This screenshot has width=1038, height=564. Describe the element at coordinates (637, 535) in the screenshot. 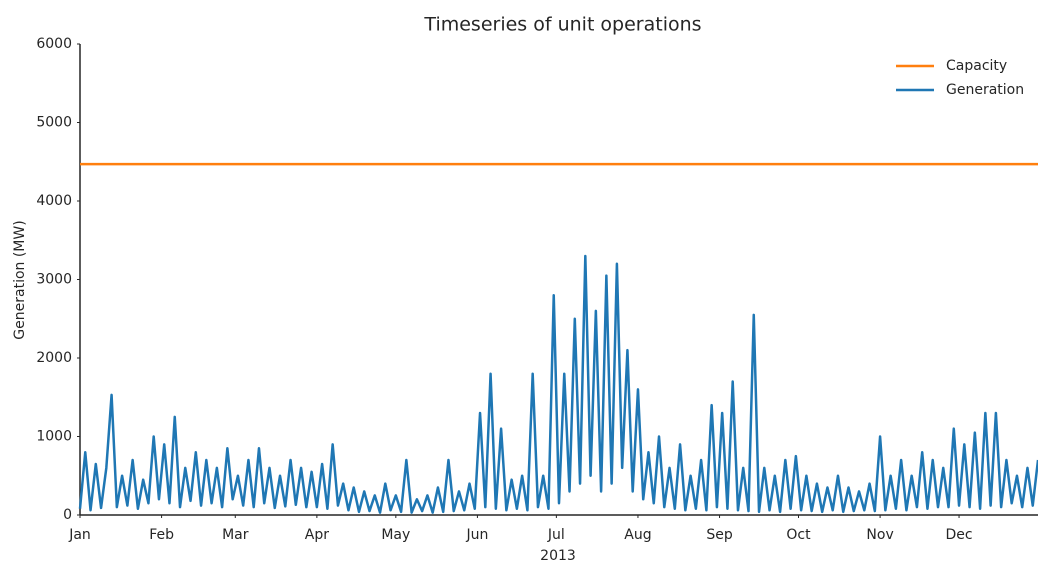

I see `x-tick-label: Aug` at that location.